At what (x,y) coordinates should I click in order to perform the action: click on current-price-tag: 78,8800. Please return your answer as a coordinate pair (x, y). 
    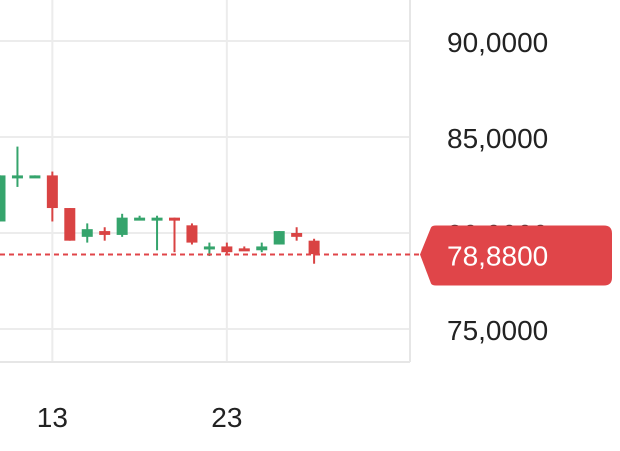
    Looking at the image, I should click on (516, 255).